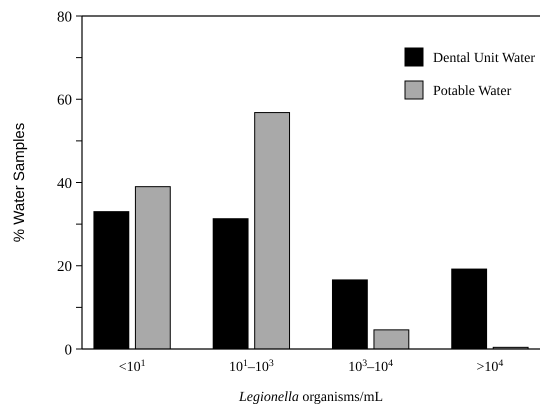 Image resolution: width=542 pixels, height=407 pixels. I want to click on x-axis-title: Legionella organisms/mL, so click(311, 397).